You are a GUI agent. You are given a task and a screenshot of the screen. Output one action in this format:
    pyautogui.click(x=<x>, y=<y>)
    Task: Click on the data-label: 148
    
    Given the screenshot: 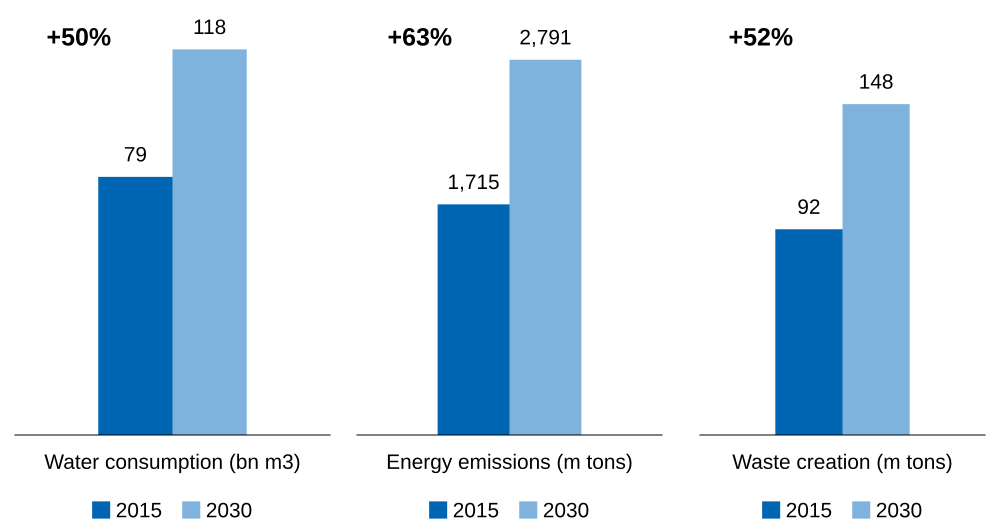 What is the action you would take?
    pyautogui.click(x=876, y=81)
    